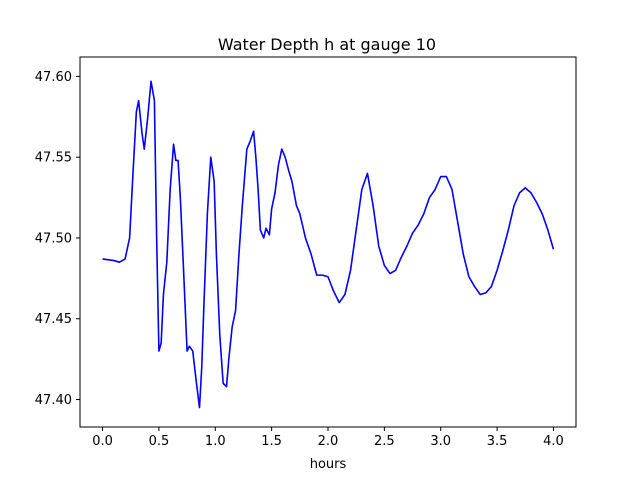 This screenshot has width=640, height=480. I want to click on x-tick-label: 2.0, so click(328, 441).